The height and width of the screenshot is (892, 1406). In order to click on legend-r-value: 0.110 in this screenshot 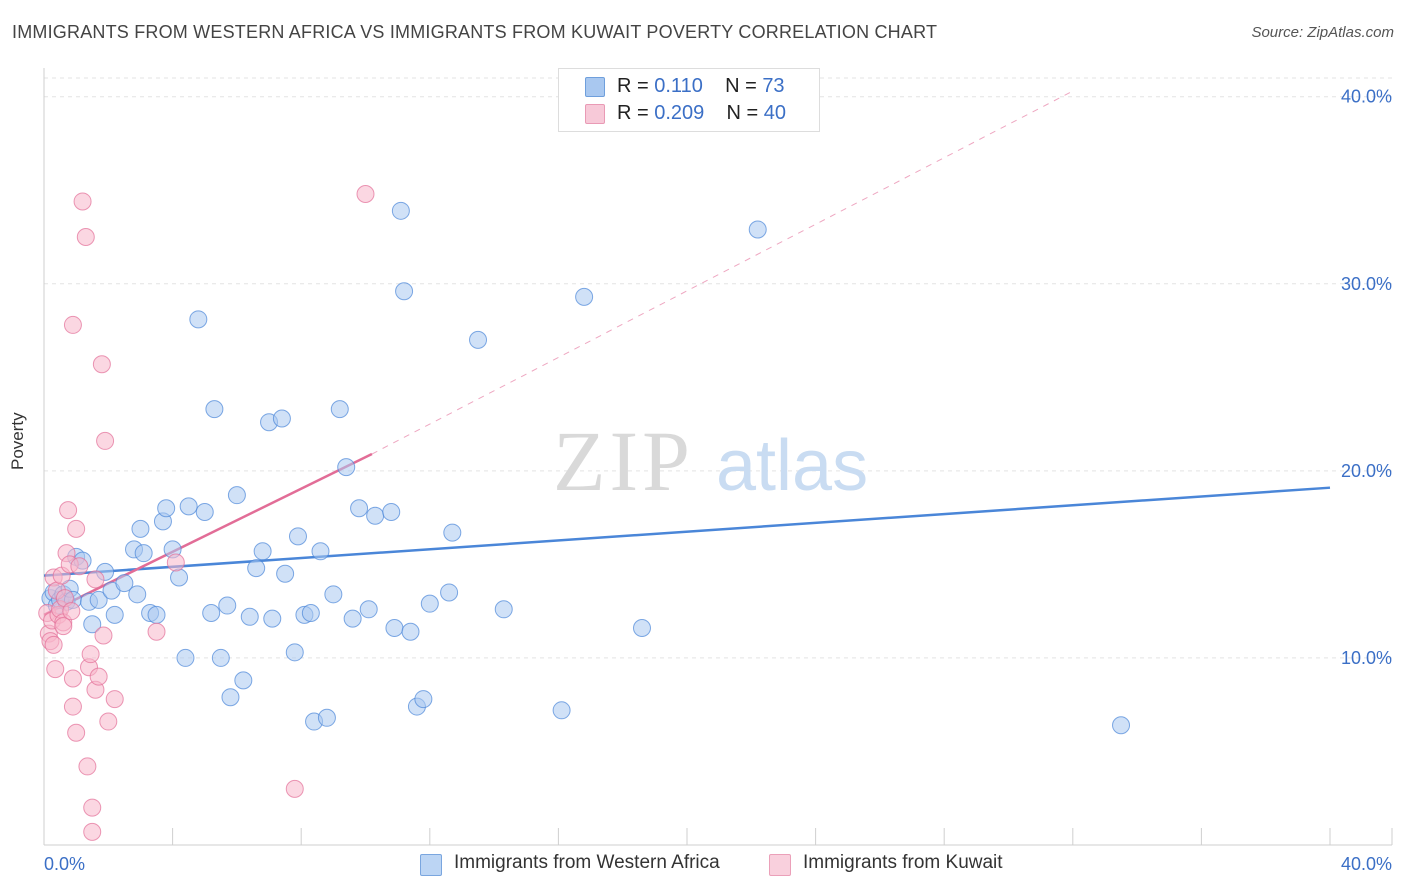, I will do `click(678, 86)`.